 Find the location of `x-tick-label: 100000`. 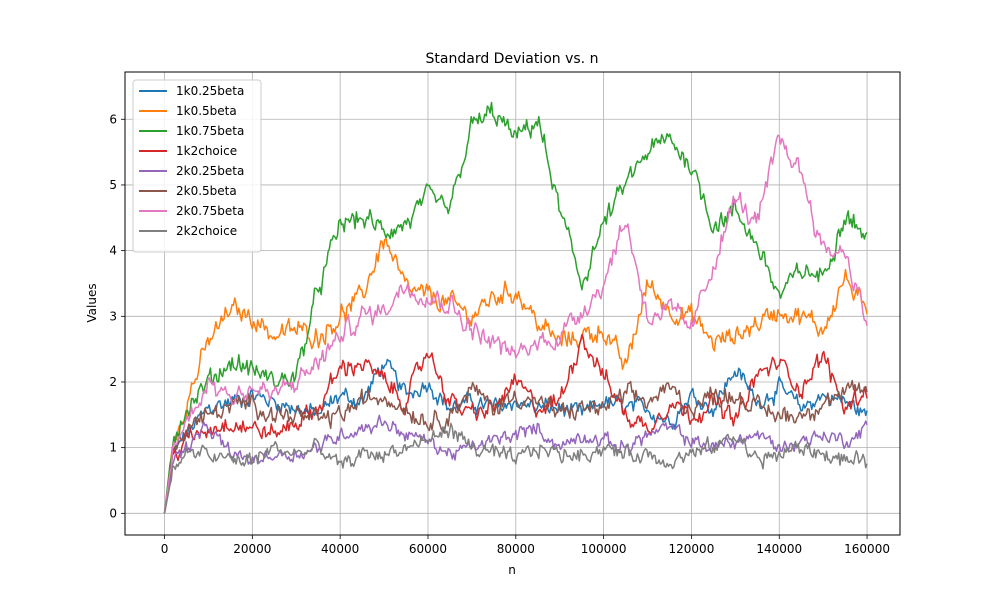

x-tick-label: 100000 is located at coordinates (604, 549).